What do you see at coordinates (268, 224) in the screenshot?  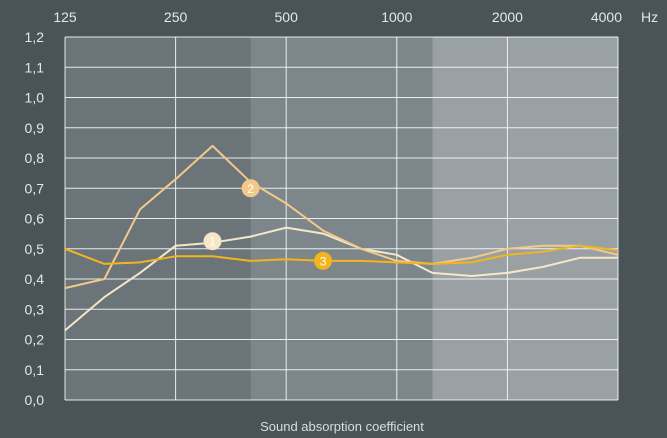 I see `series-markers: 1 2 3` at bounding box center [268, 224].